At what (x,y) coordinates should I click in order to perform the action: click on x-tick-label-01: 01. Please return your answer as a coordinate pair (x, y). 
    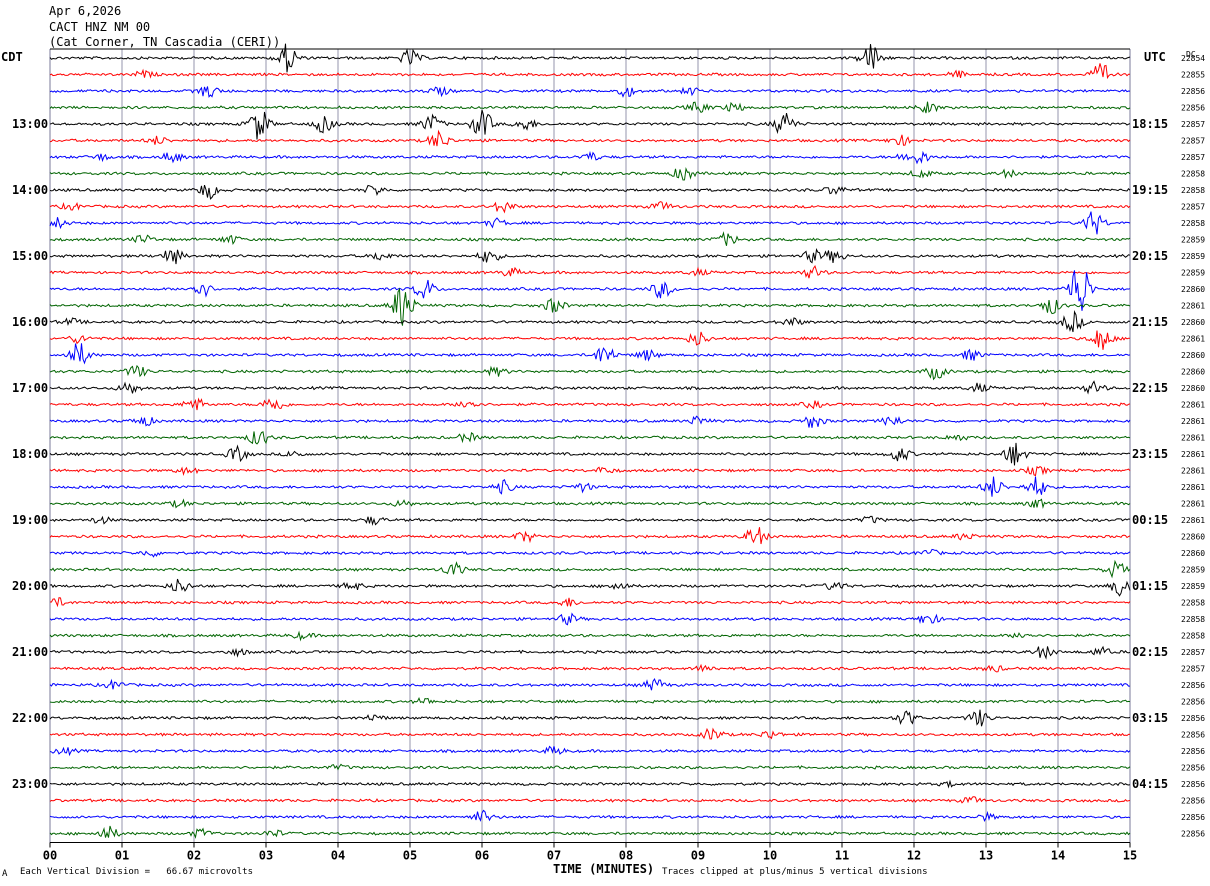
    Looking at the image, I should click on (122, 856).